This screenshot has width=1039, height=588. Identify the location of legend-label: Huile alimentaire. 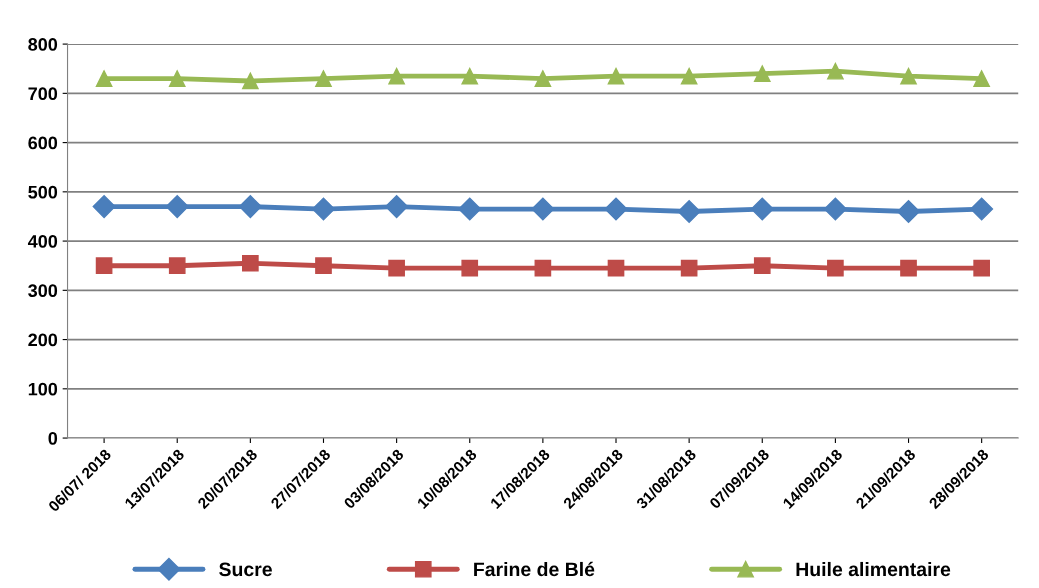
(873, 569).